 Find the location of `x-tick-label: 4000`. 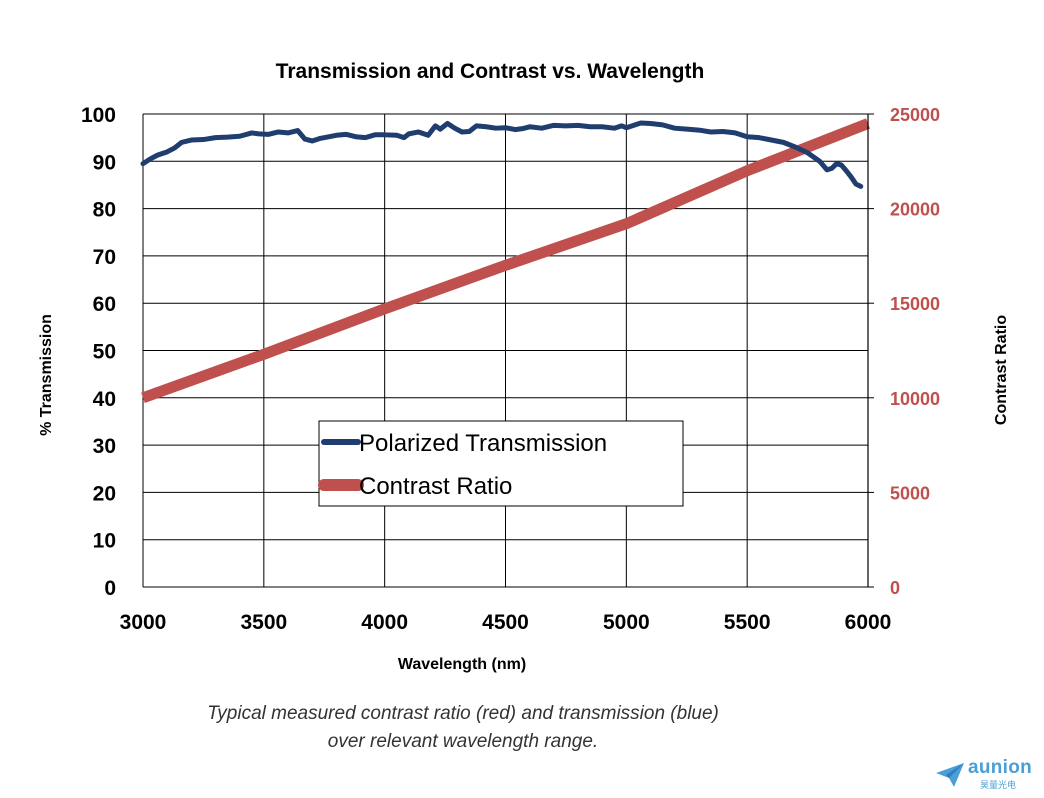

x-tick-label: 4000 is located at coordinates (384, 622).